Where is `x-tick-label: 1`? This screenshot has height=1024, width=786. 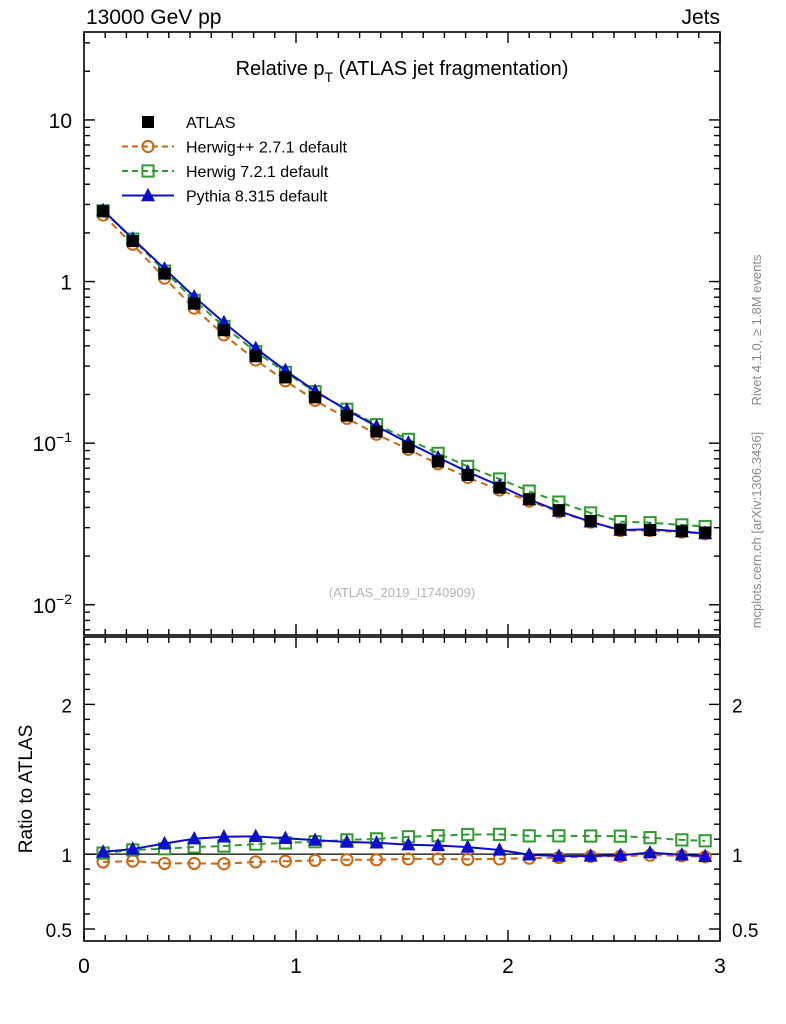 x-tick-label: 1 is located at coordinates (296, 966).